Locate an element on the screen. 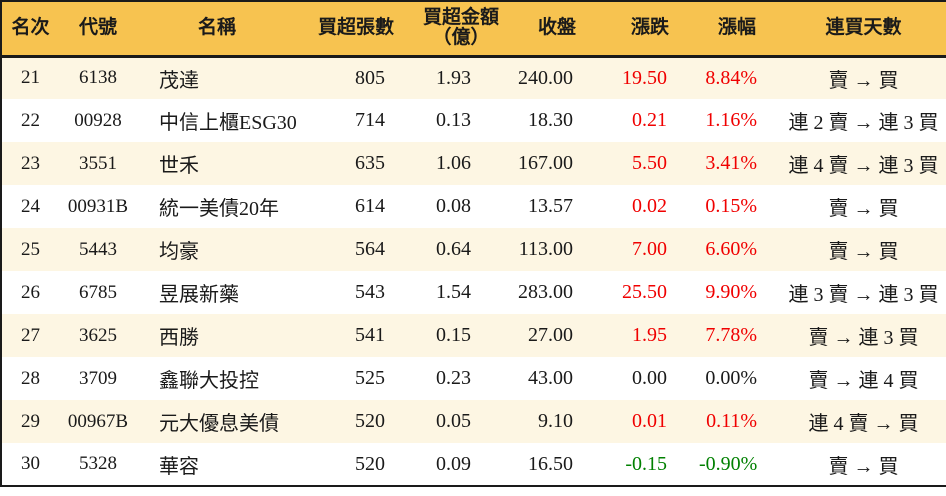 The image size is (946, 496). cell-close: 13.57 is located at coordinates (550, 206).